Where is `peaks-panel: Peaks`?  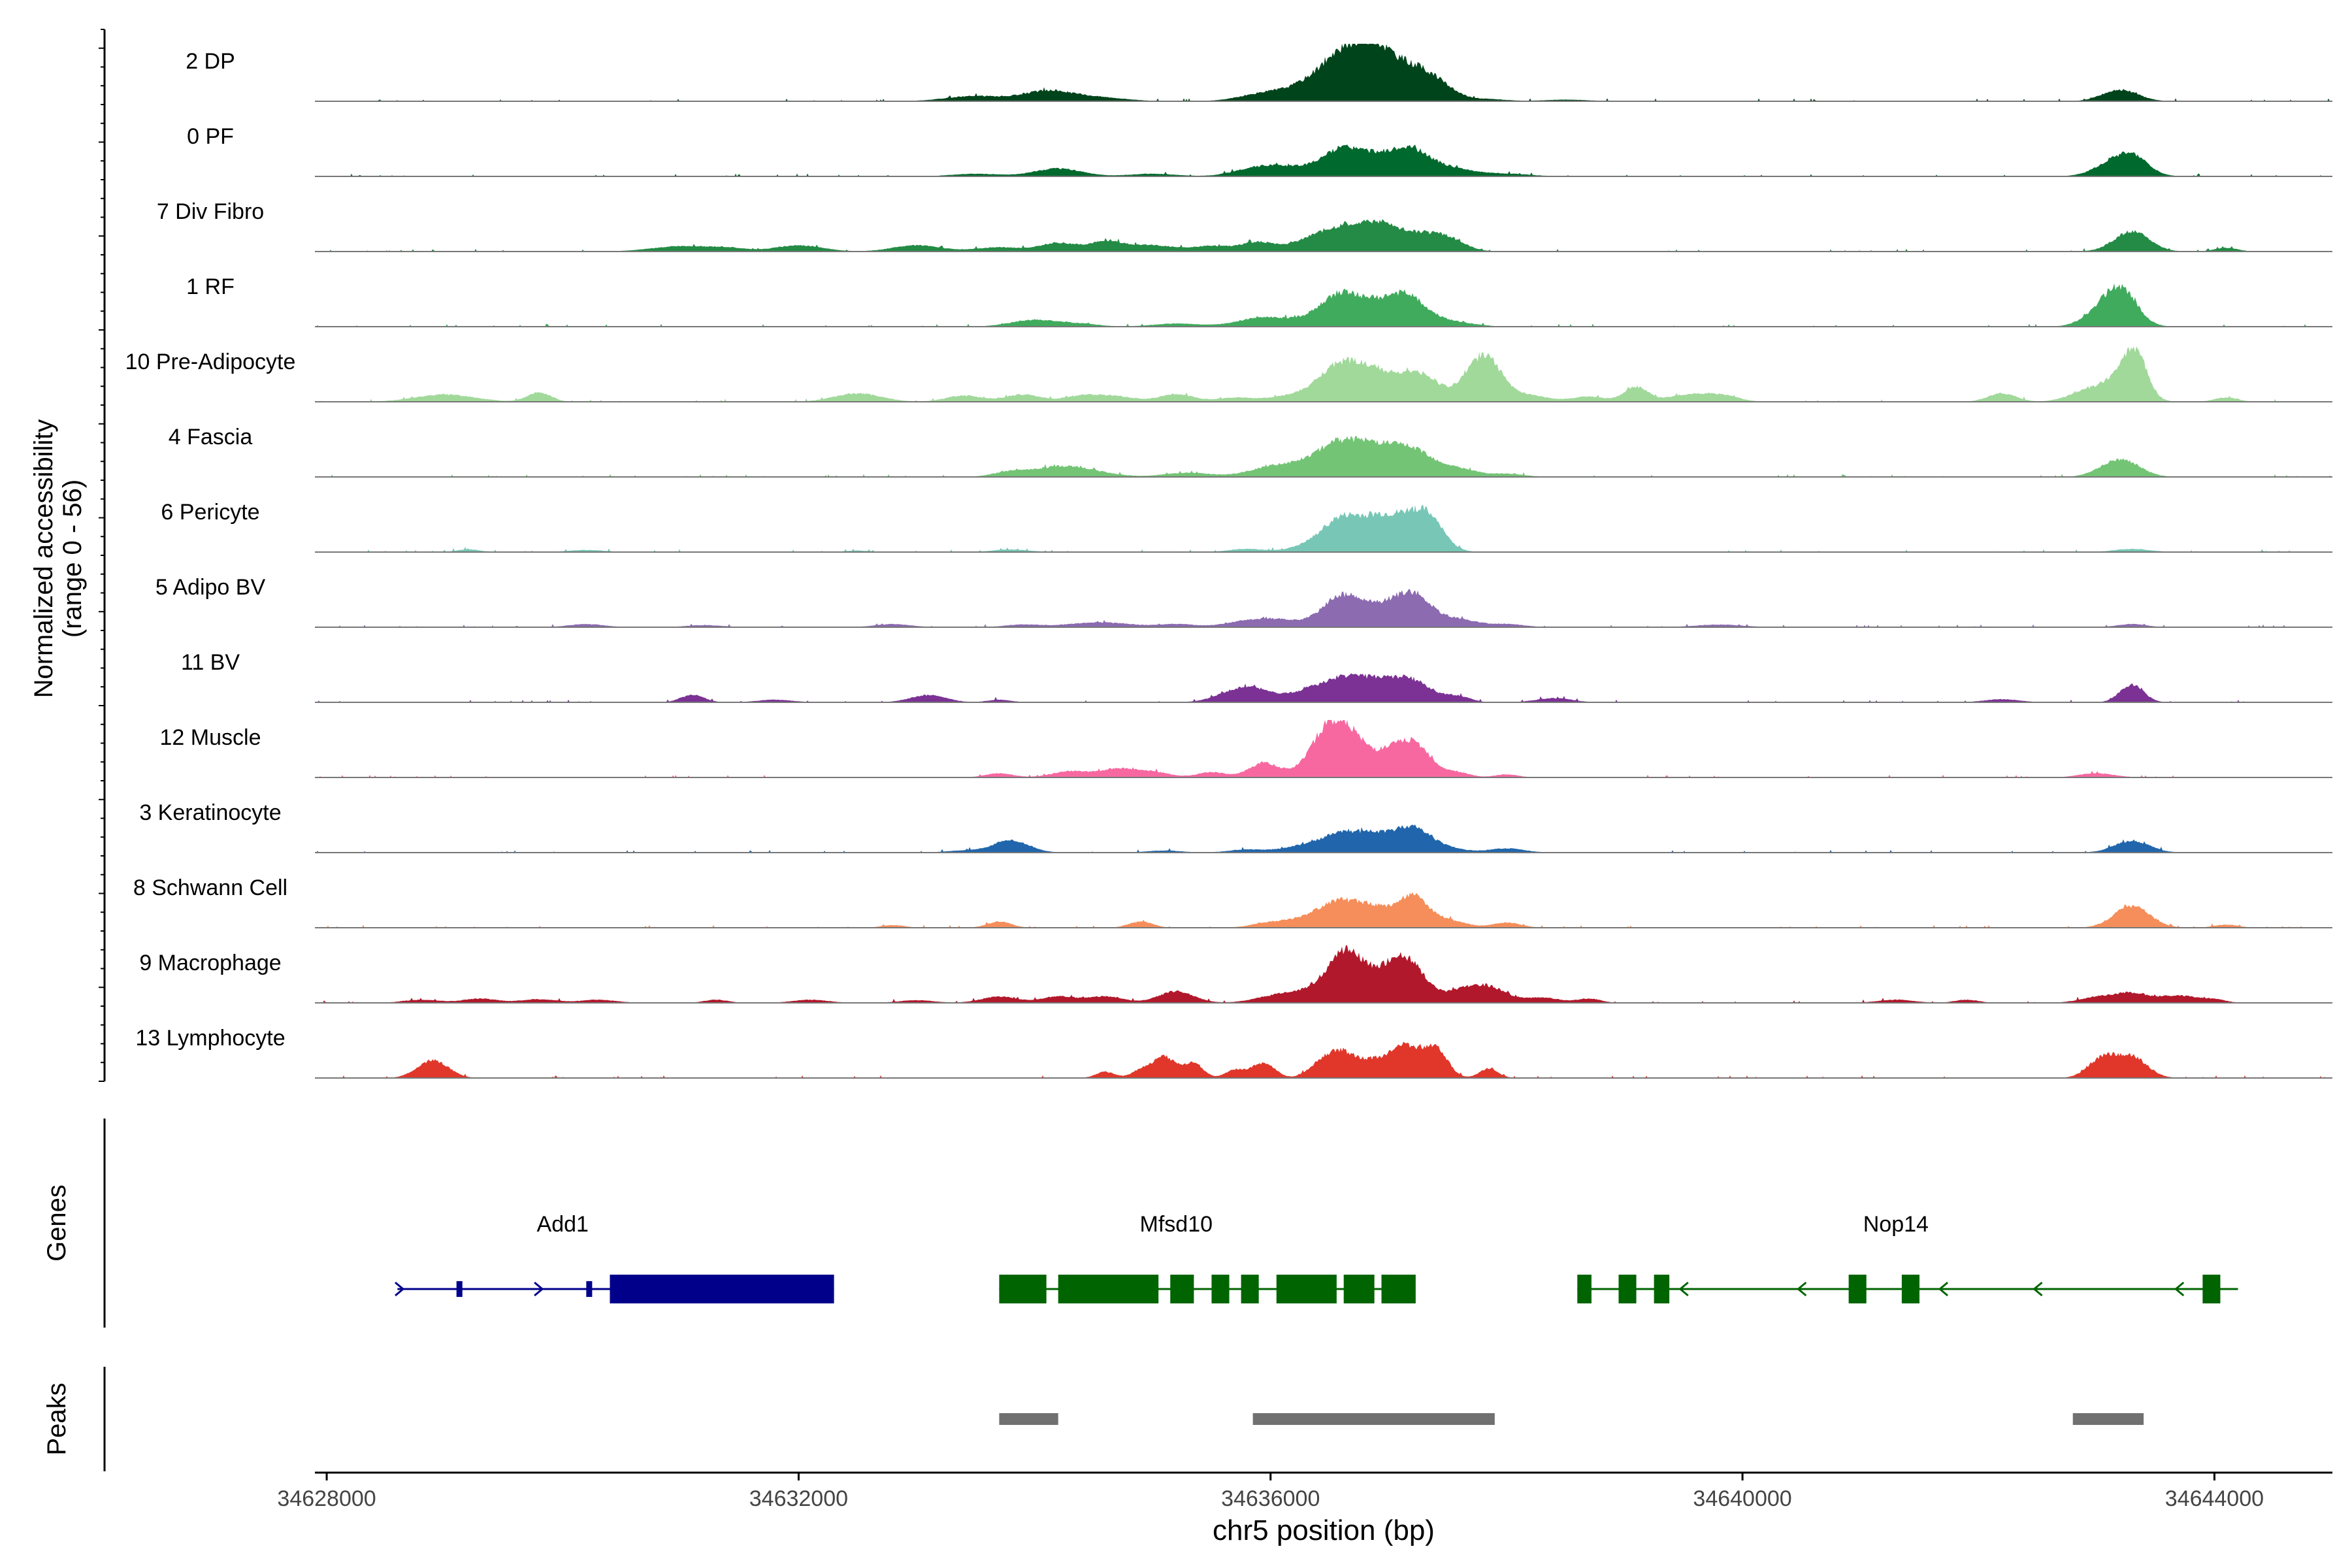 peaks-panel: Peaks is located at coordinates (1093, 1419).